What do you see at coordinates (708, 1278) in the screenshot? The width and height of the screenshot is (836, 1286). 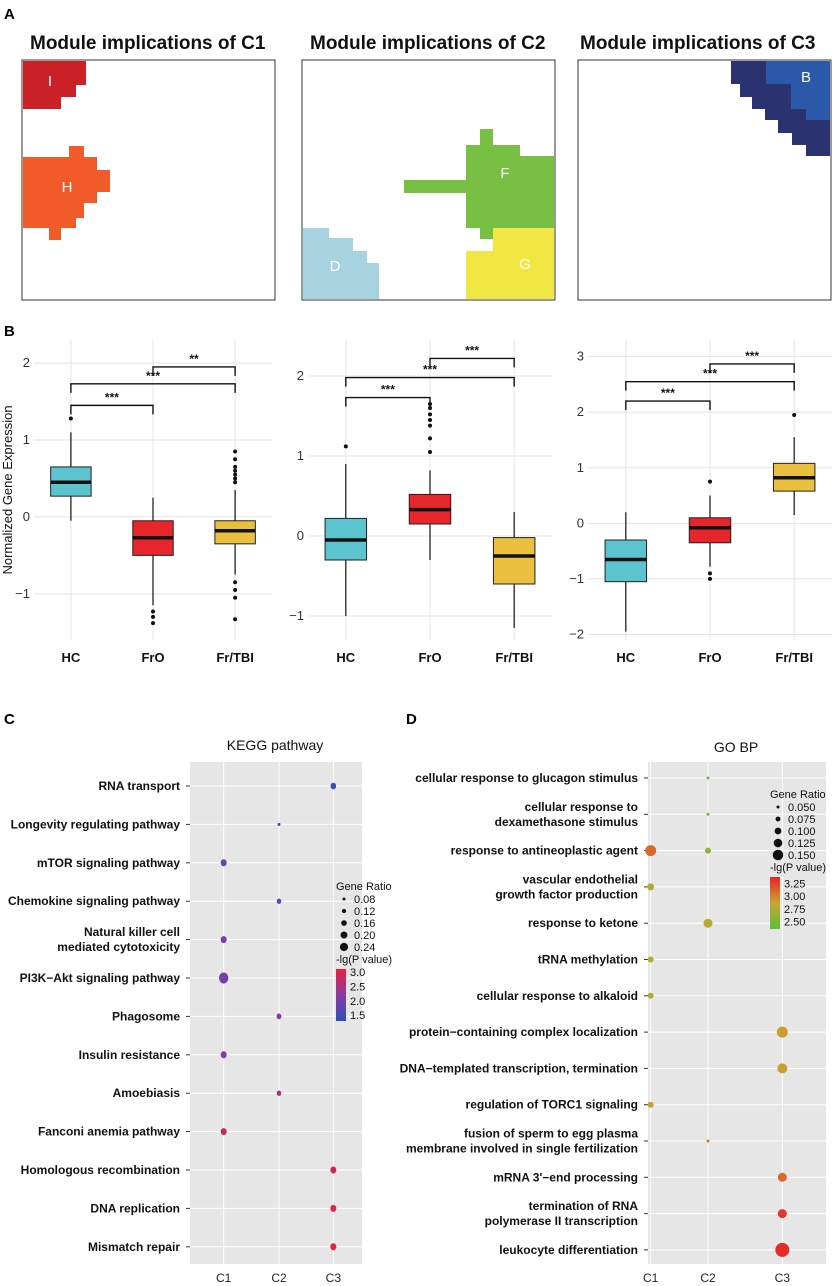 I see `dot-x-label: C2` at bounding box center [708, 1278].